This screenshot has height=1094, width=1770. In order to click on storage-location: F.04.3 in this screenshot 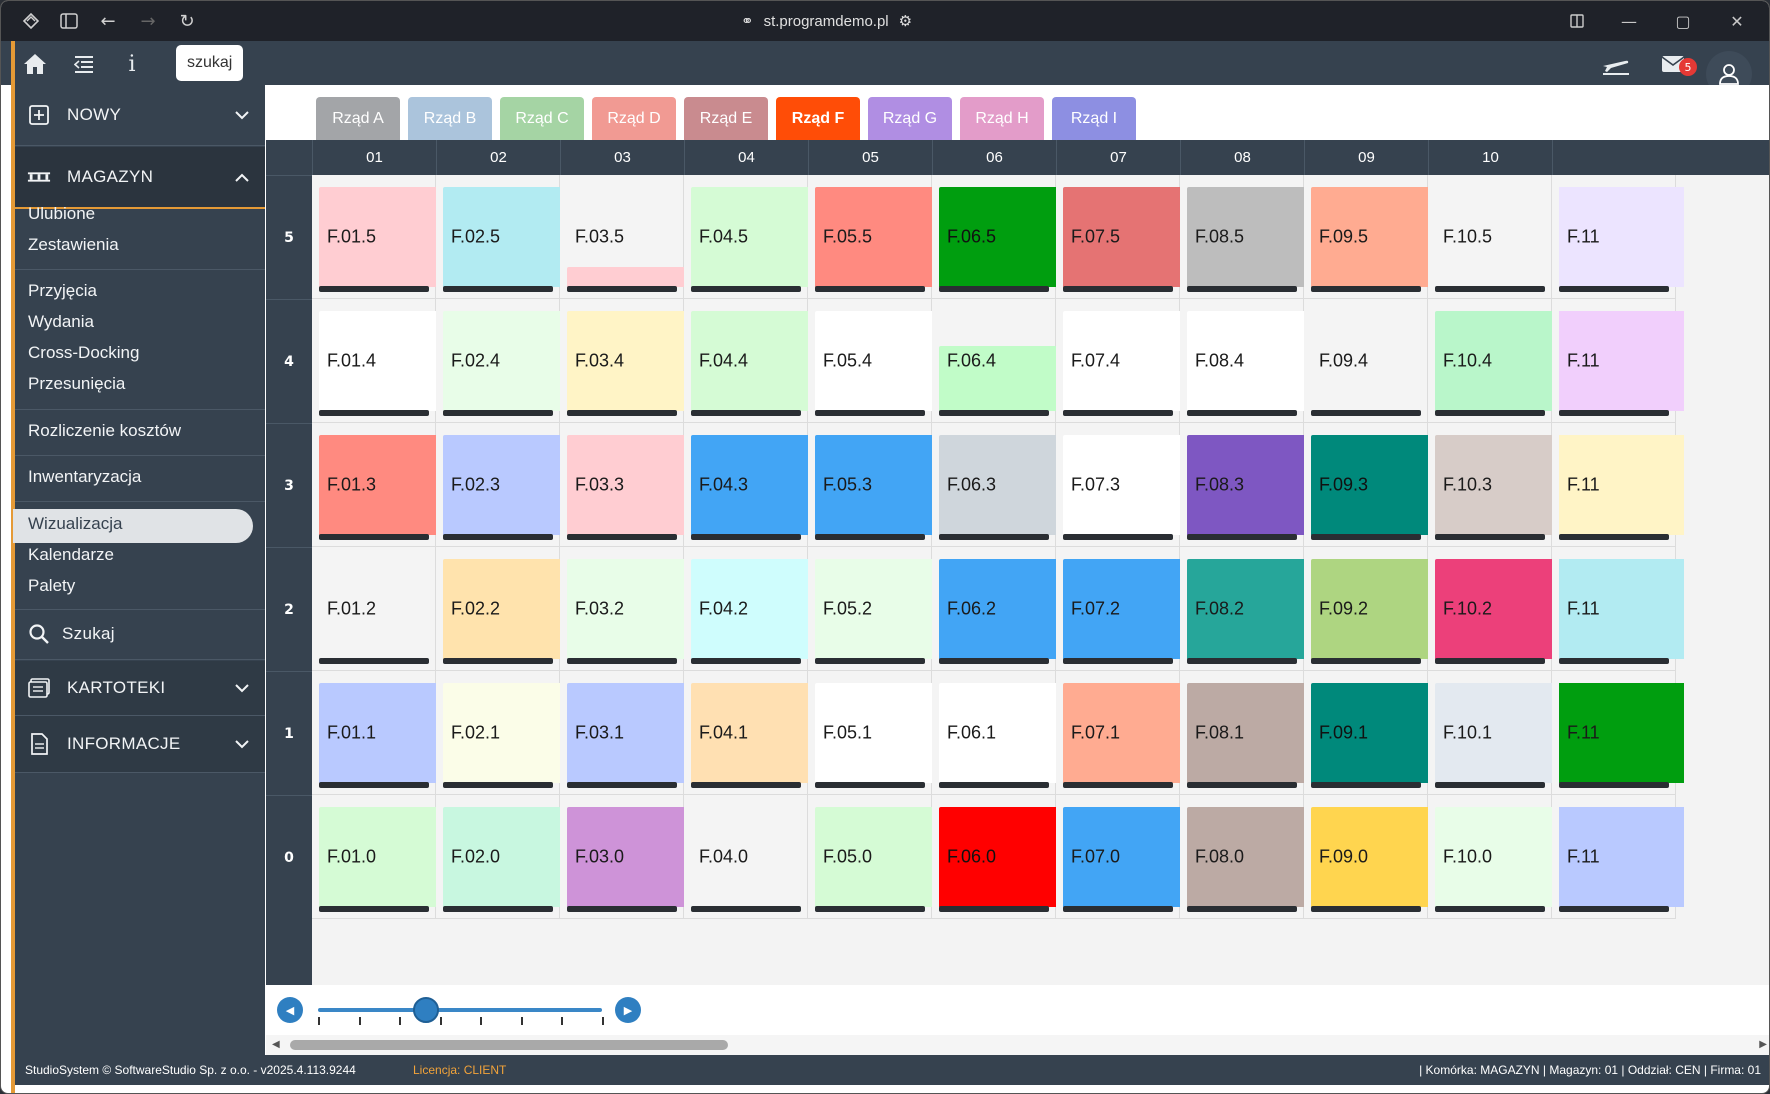, I will do `click(750, 485)`.